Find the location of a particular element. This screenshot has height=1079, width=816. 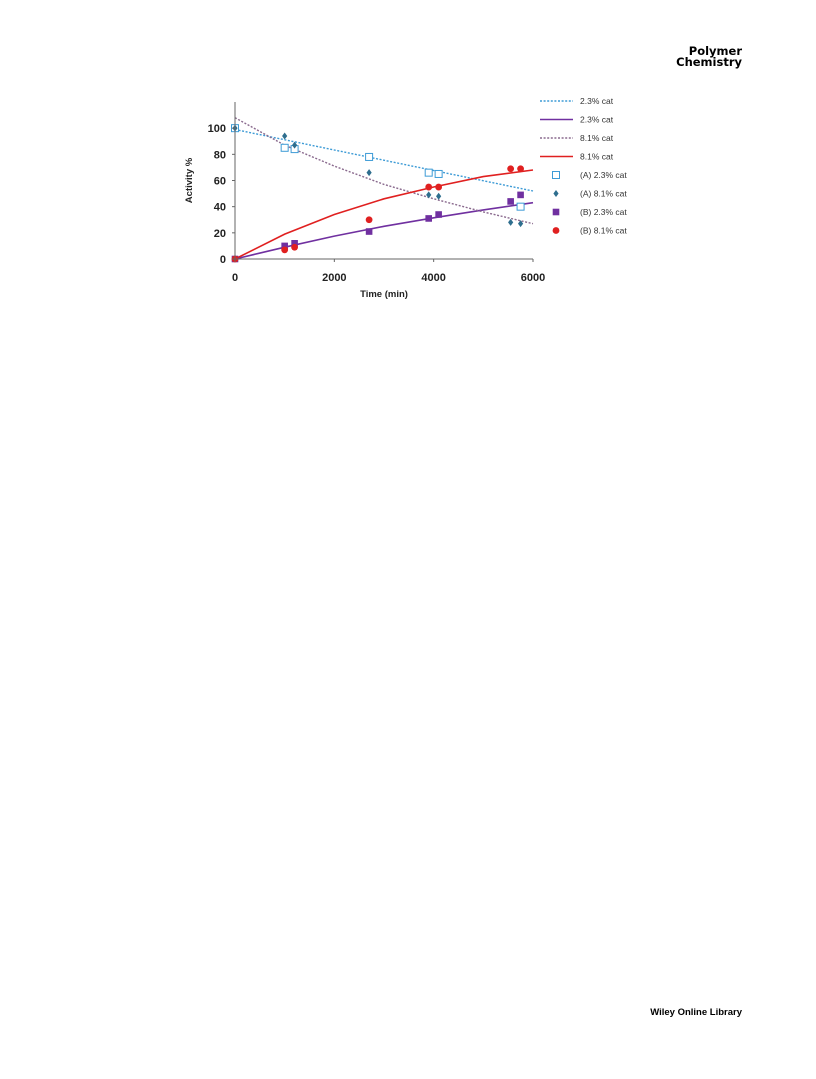

x-tick-label: 6000 is located at coordinates (533, 278).